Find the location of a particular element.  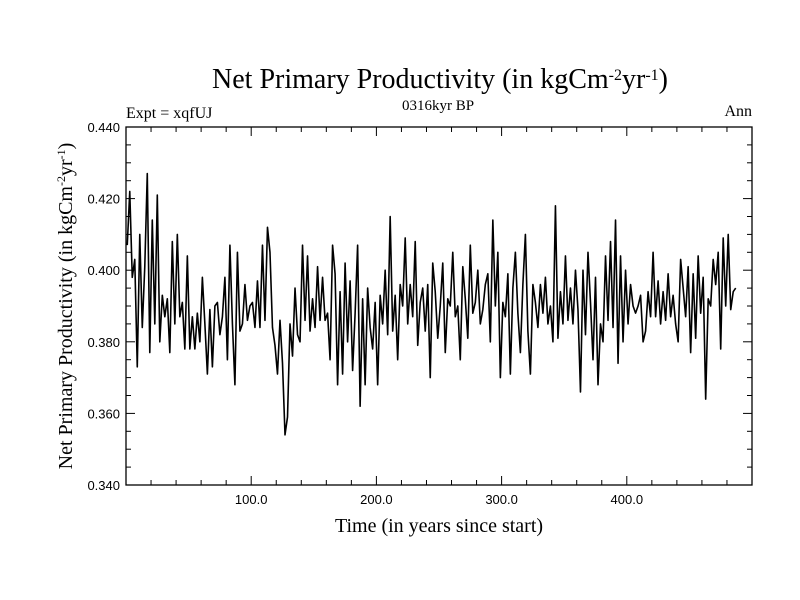

y-tick-label: 0.340 is located at coordinates (103, 485).